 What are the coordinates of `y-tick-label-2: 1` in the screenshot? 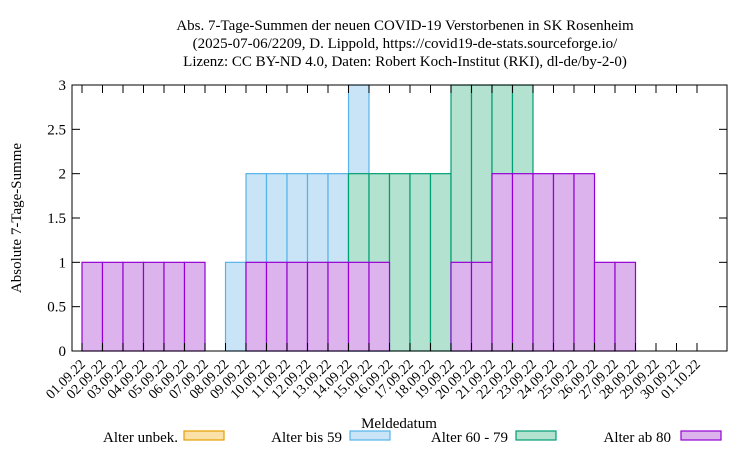 It's located at (63, 263).